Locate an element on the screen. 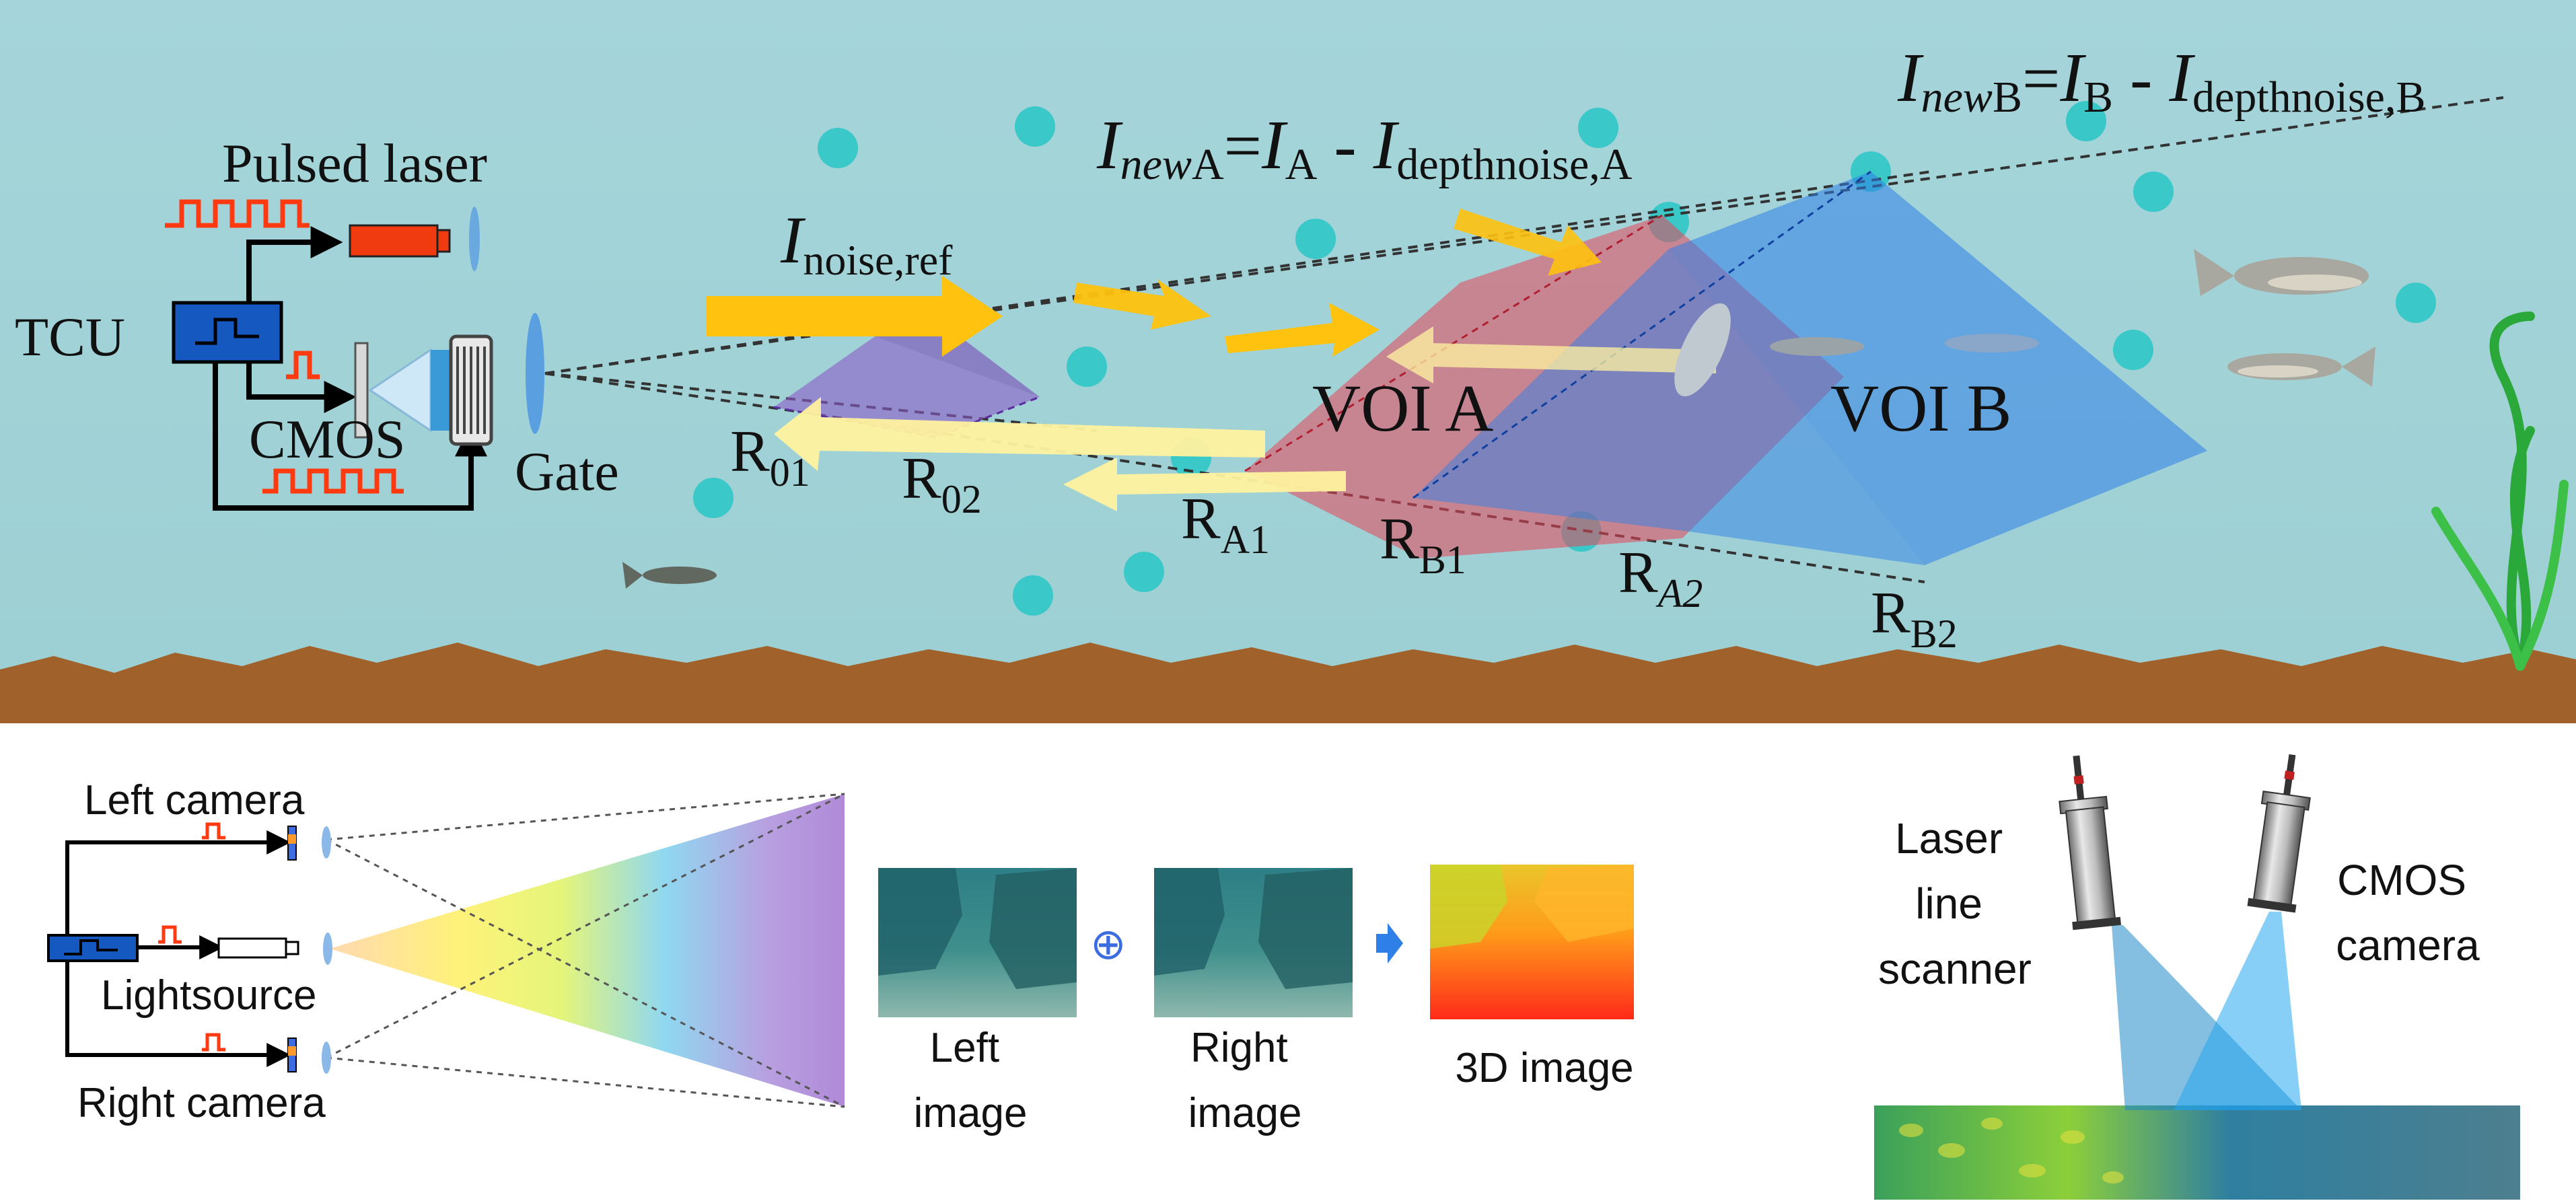 Image resolution: width=2576 pixels, height=1201 pixels. return-light-arrows is located at coordinates (1245, 419).